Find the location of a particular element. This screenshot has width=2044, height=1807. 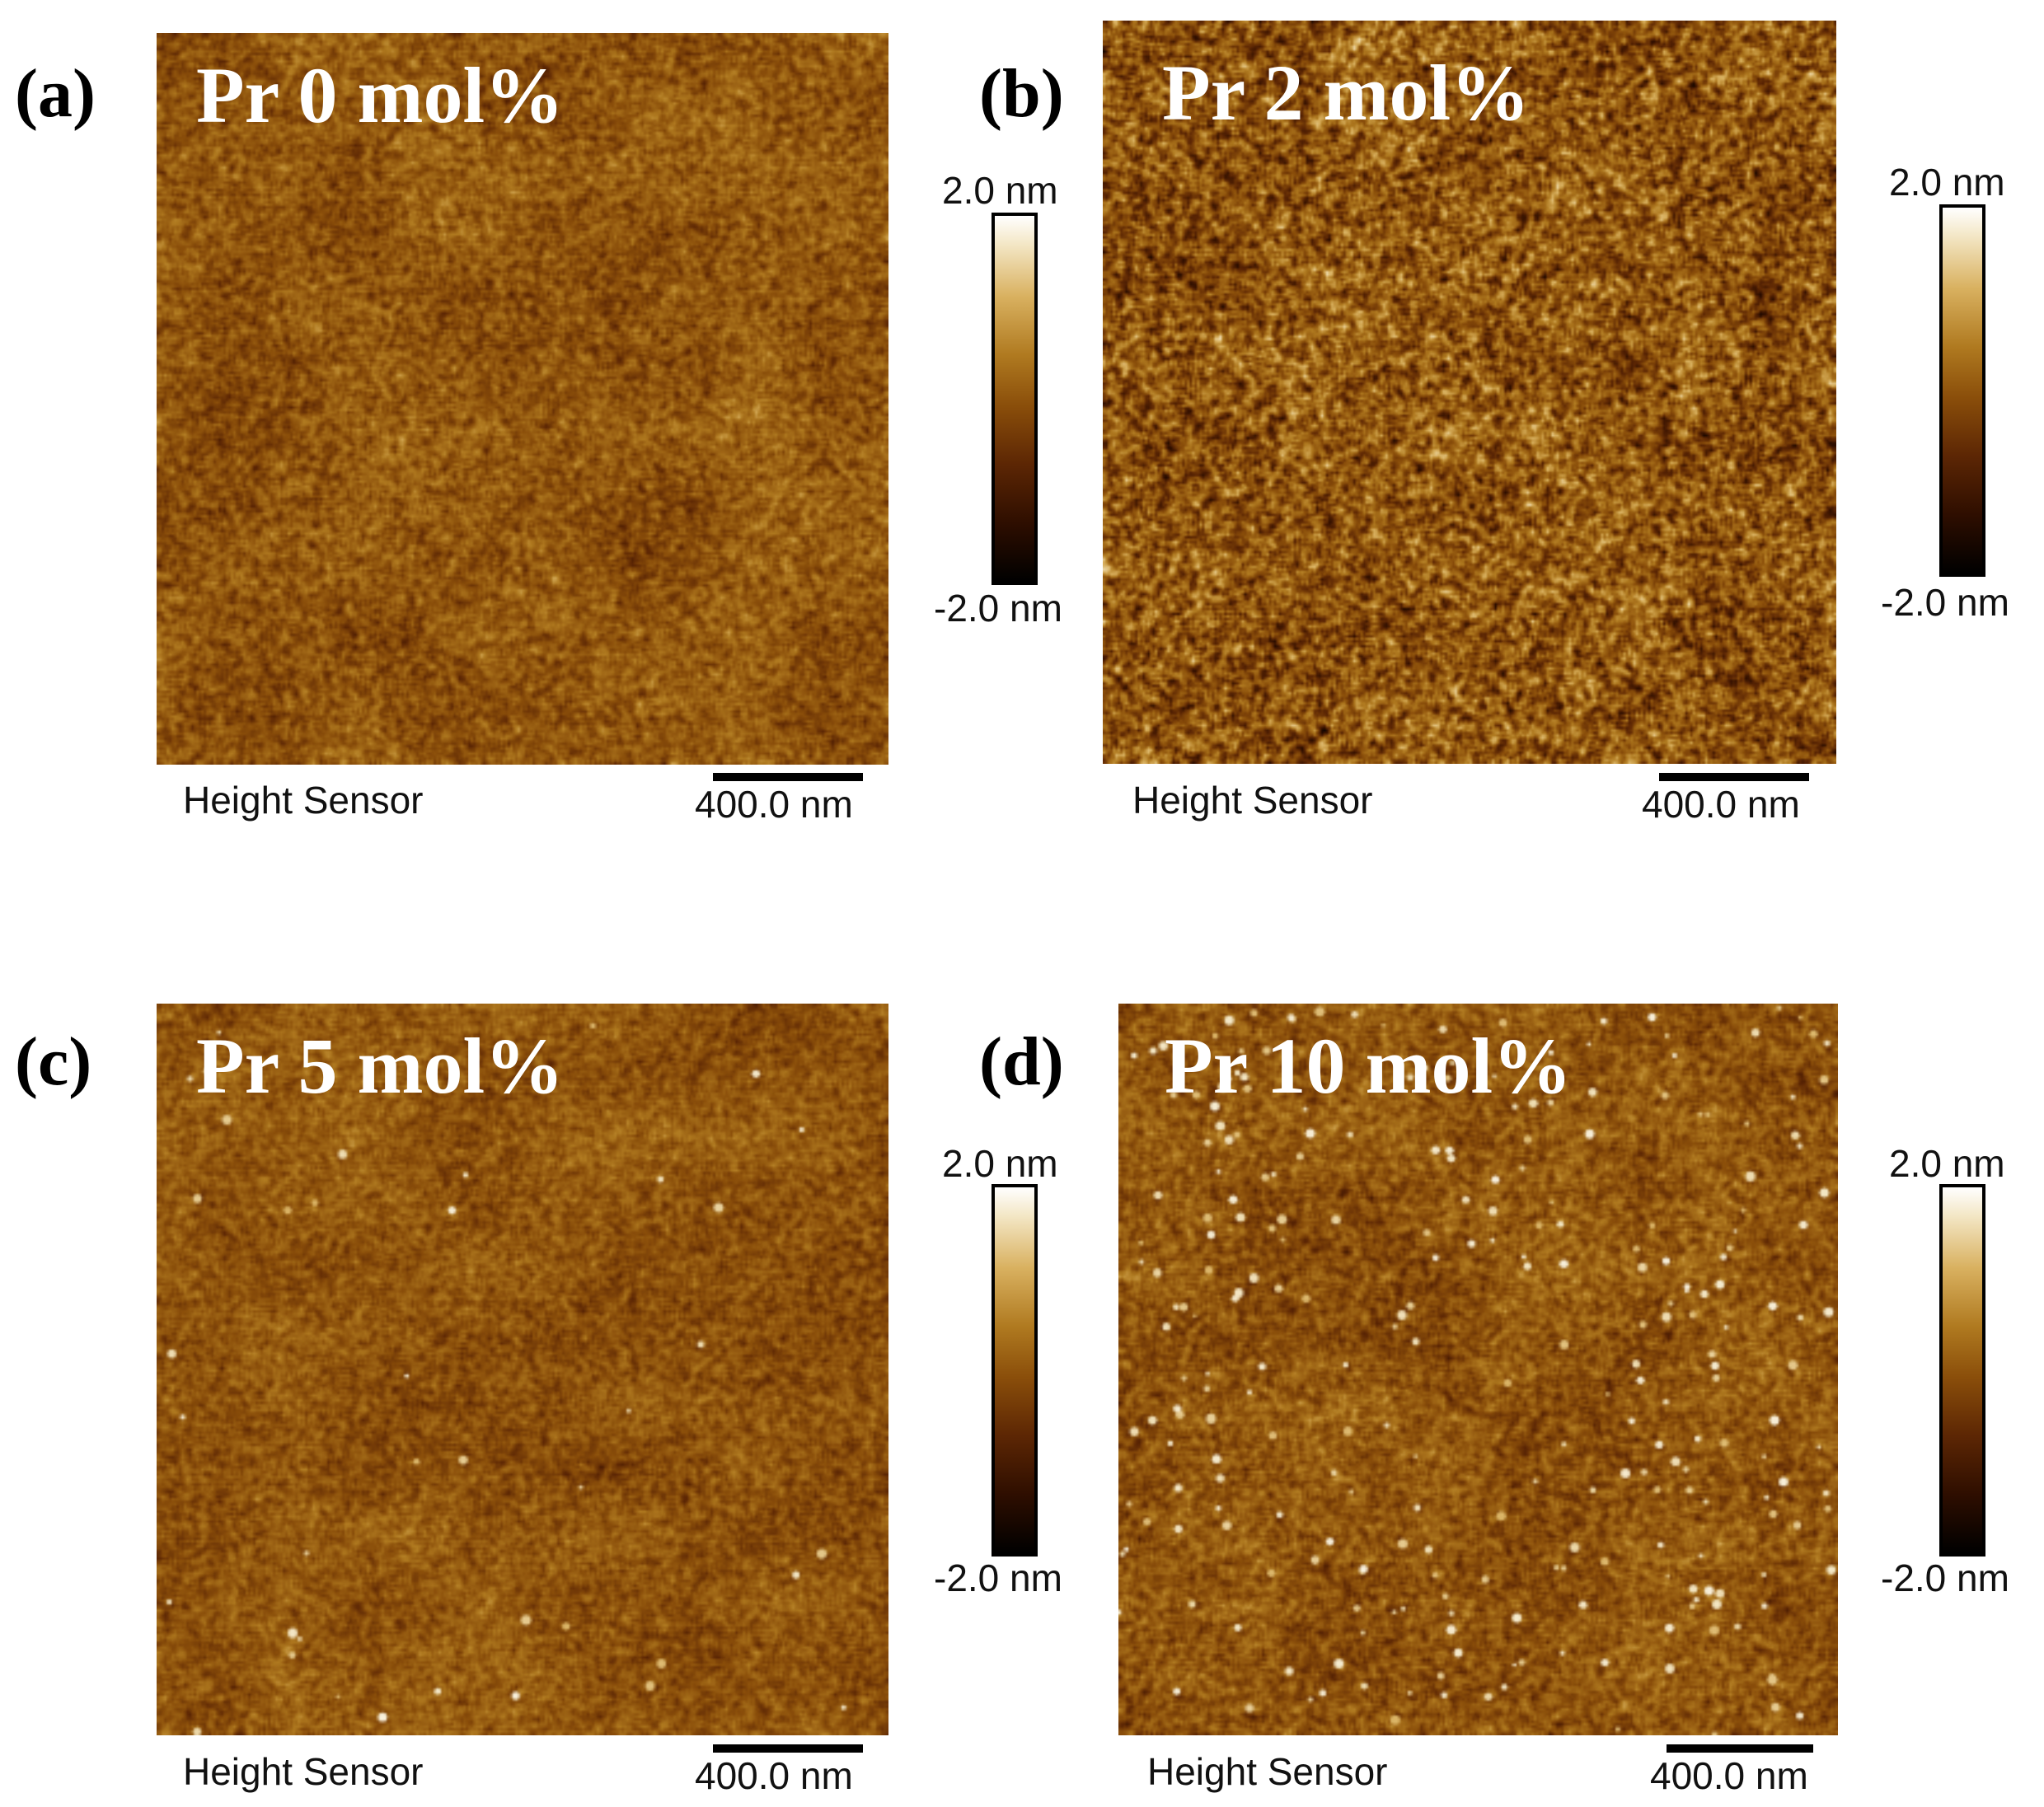

sample-title: Pr 10 mol% is located at coordinates (1369, 1066).